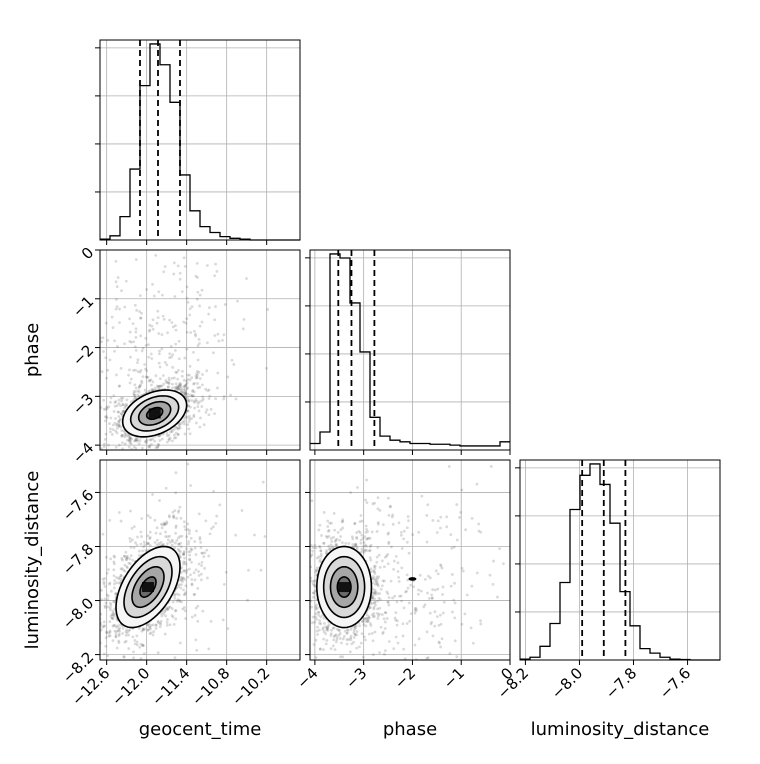  I want to click on histogram-step-geocent_time, so click(200, 142).